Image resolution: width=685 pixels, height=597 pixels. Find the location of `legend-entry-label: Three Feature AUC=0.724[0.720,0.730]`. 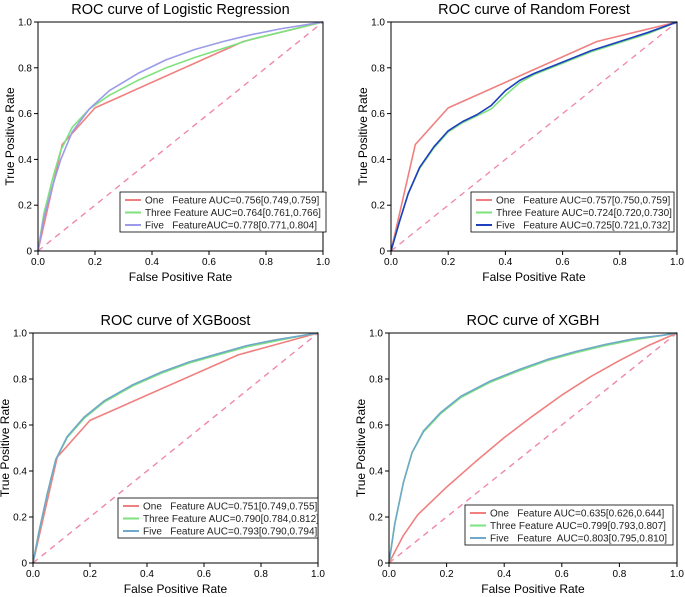

legend-entry-label: Three Feature AUC=0.724[0.720,0.730] is located at coordinates (584, 213).